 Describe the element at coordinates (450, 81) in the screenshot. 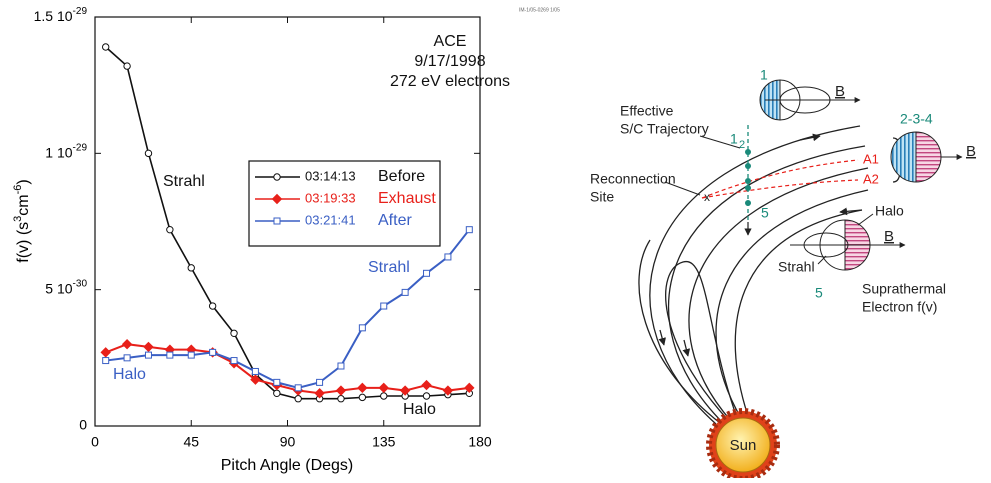

I see `annotation: 272 eV electrons` at that location.